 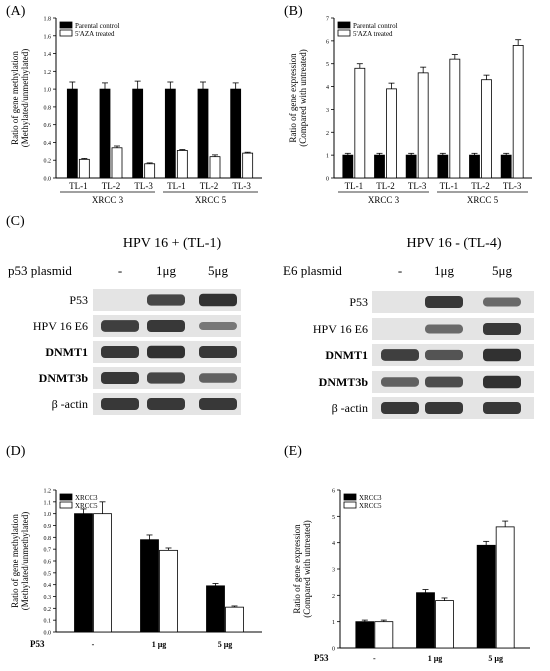 What do you see at coordinates (225, 644) in the screenshot?
I see `x-tick-label: 5 µg` at bounding box center [225, 644].